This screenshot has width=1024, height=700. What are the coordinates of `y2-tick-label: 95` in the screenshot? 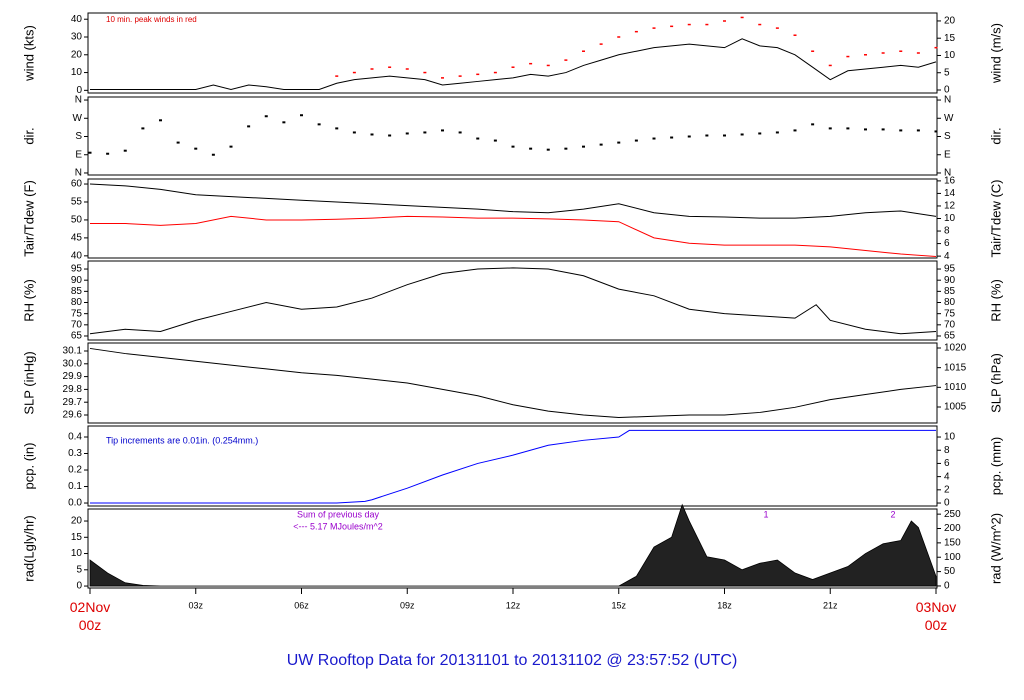 It's located at (950, 269).